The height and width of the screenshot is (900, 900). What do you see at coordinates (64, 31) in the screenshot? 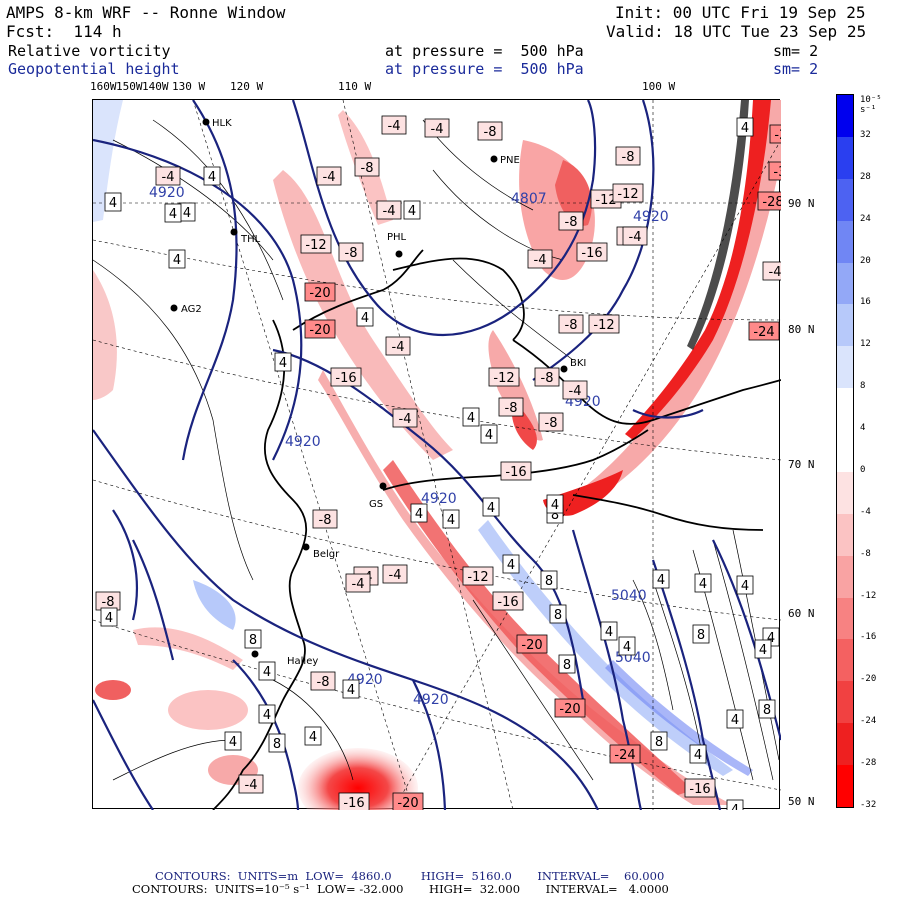
I see `forecast-hour: Fcst: 114 h` at bounding box center [64, 31].